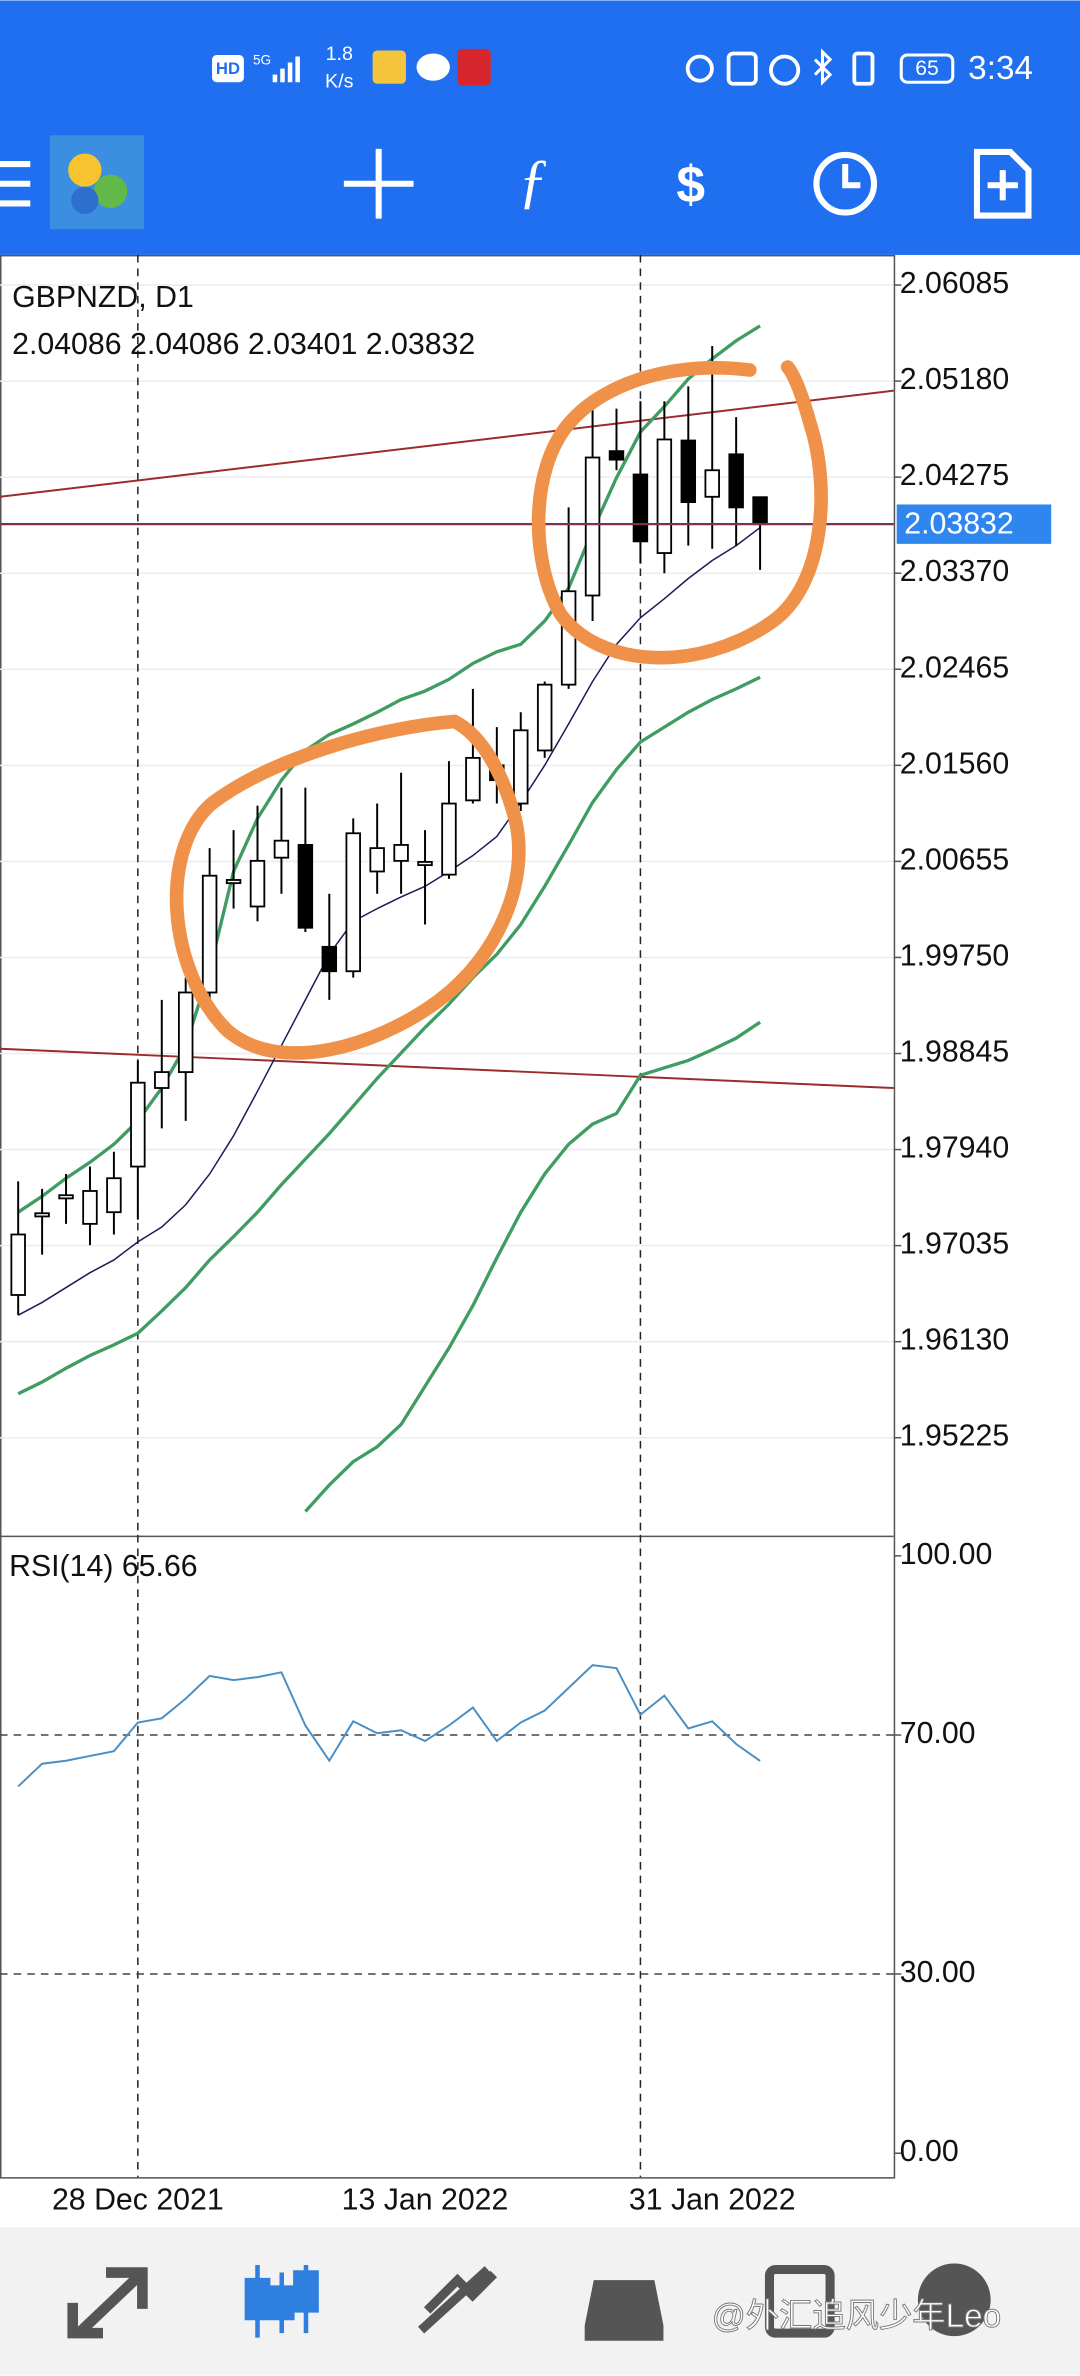 The width and height of the screenshot is (1080, 2376). I want to click on timeframe-button, so click(845, 183).